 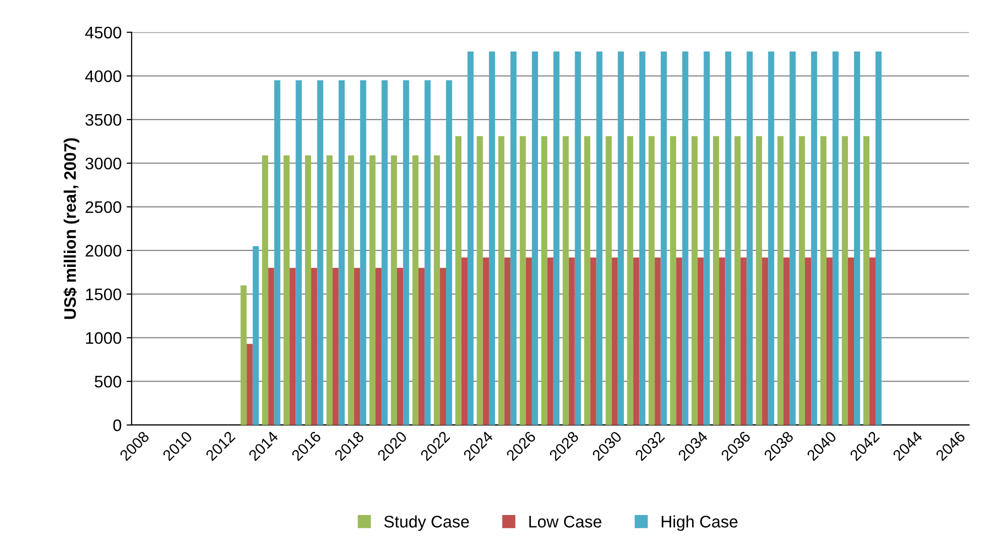 What do you see at coordinates (71, 228) in the screenshot?
I see `y-axis-title: US$ million (real, 2007)` at bounding box center [71, 228].